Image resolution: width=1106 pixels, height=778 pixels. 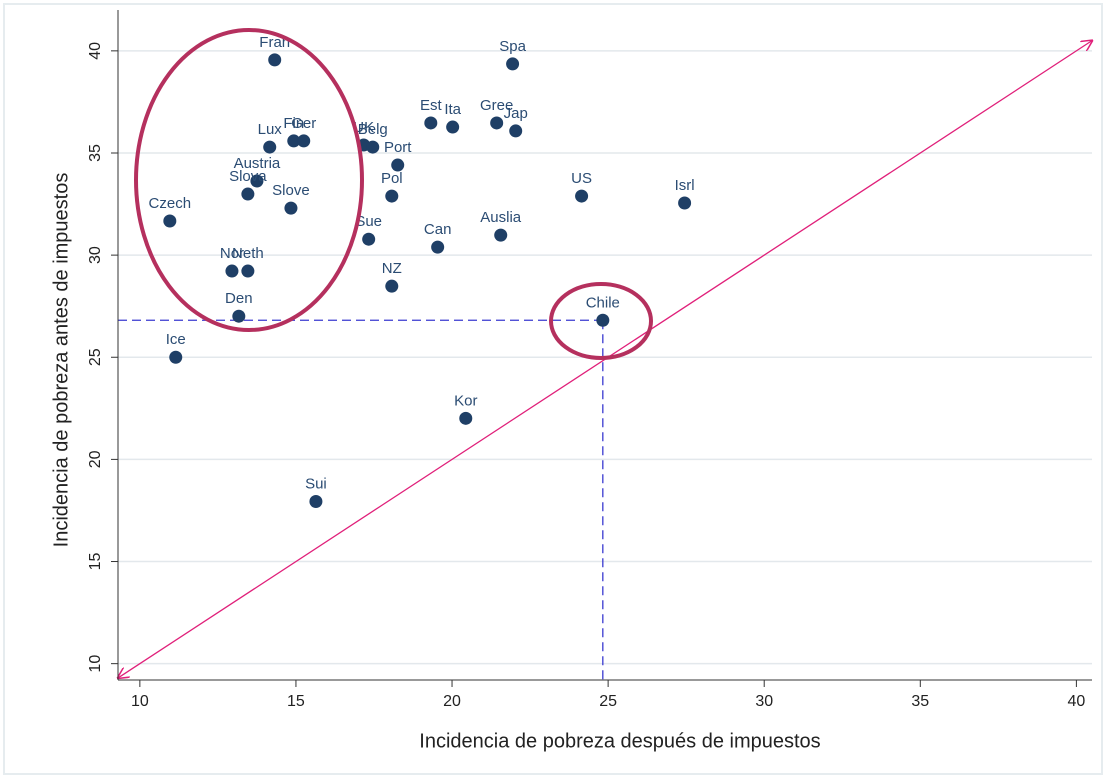 I want to click on point-label: Spa, so click(x=512, y=46).